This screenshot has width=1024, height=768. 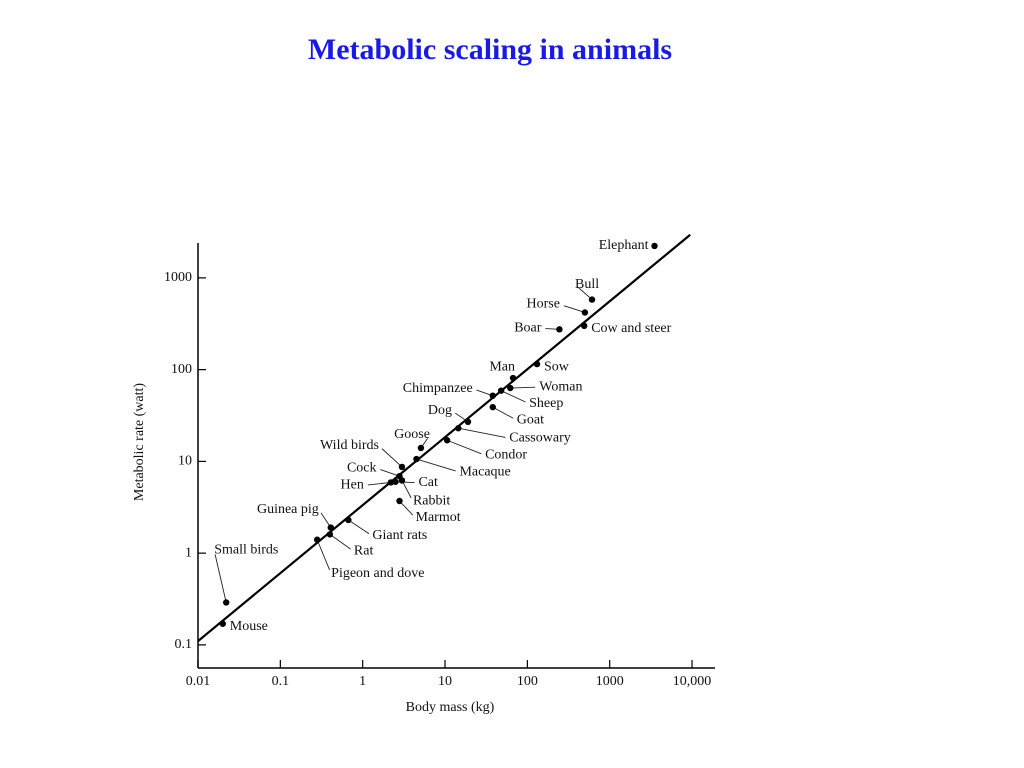 I want to click on chart-title: Metabolic scaling in animals, so click(x=490, y=49).